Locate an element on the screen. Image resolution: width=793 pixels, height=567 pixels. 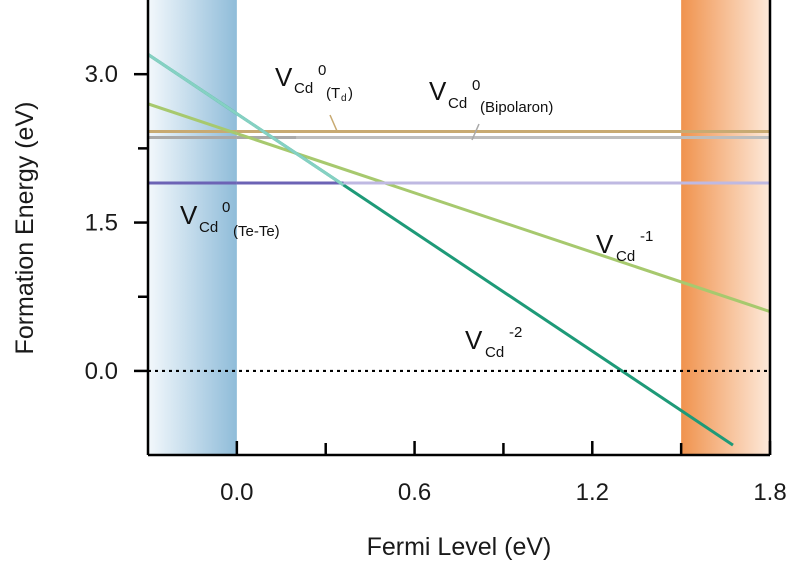
y-tick-label: 3.0 is located at coordinates (101, 74).